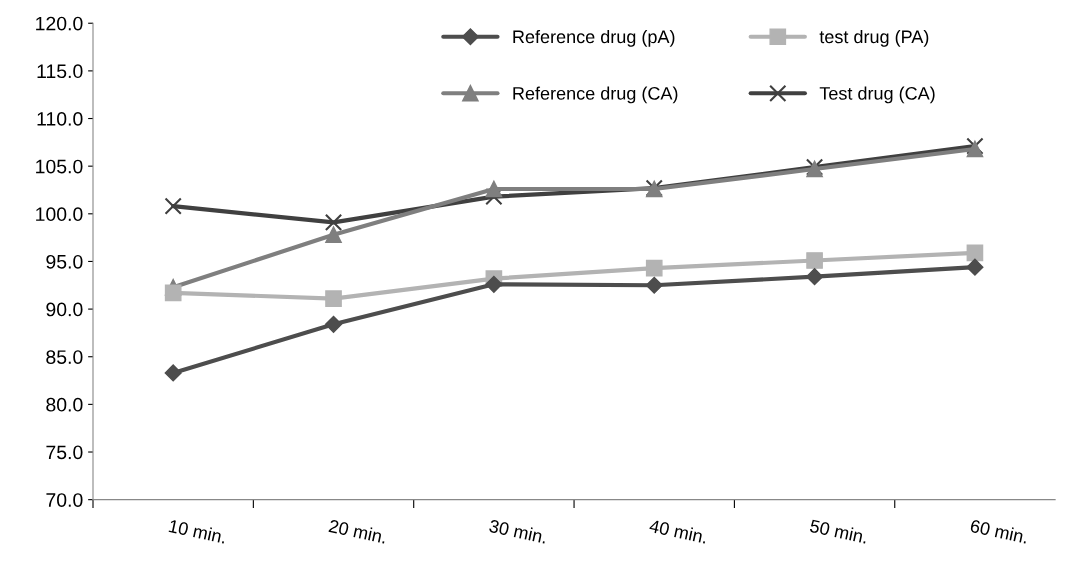 The width and height of the screenshot is (1069, 581). What do you see at coordinates (64, 500) in the screenshot?
I see `y-tick-label: 70.0` at bounding box center [64, 500].